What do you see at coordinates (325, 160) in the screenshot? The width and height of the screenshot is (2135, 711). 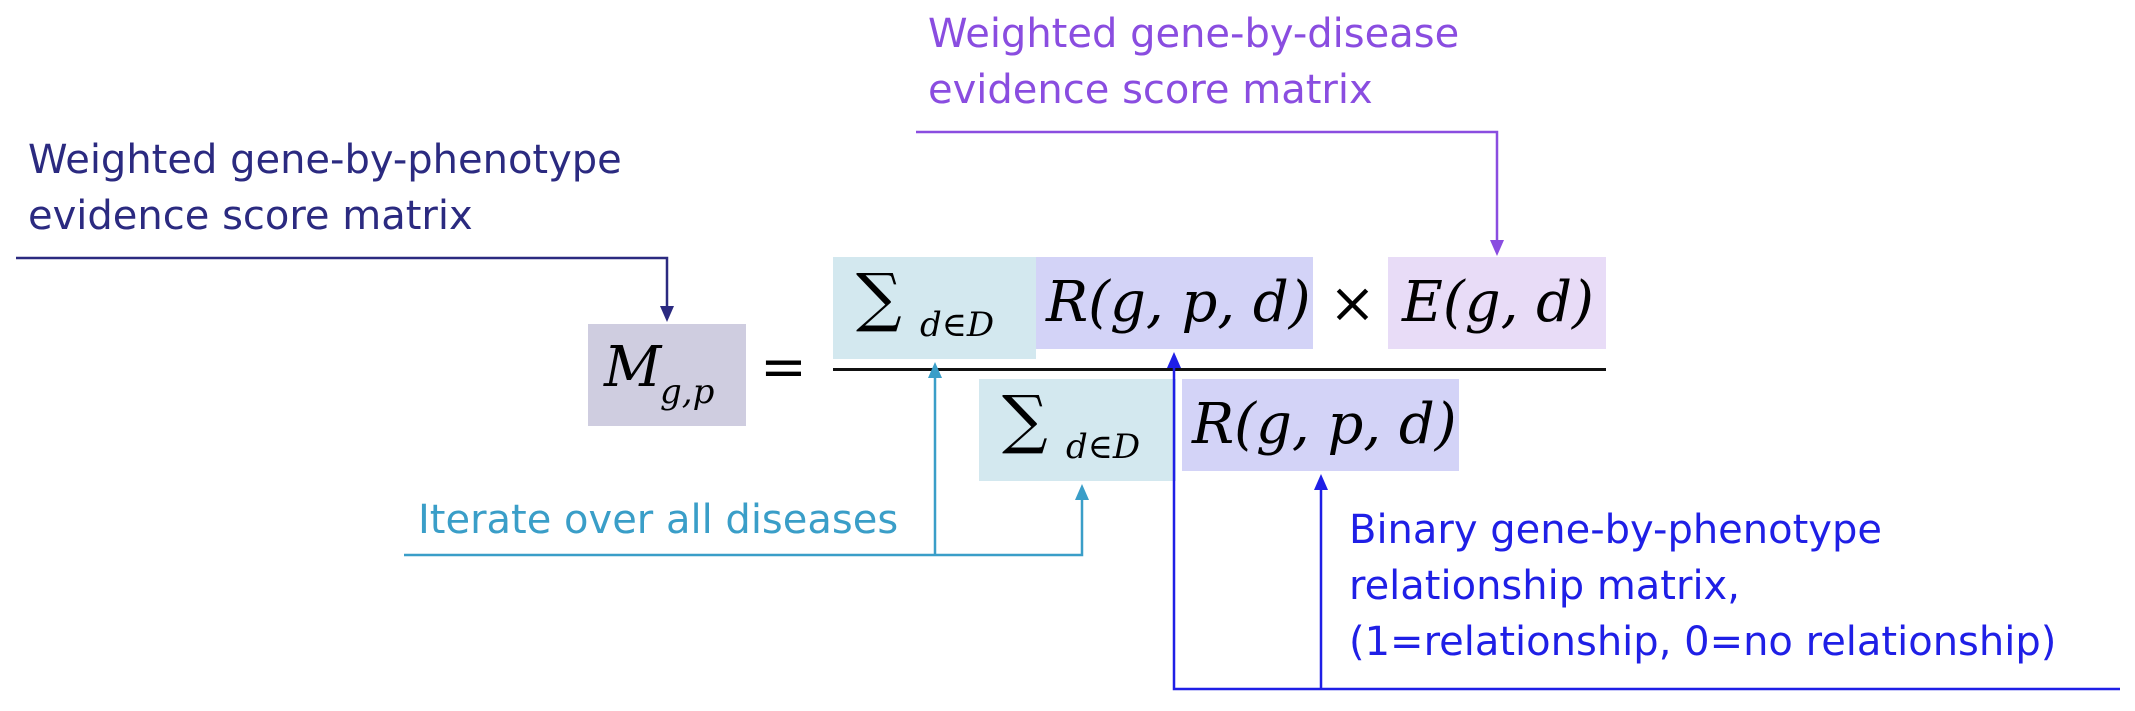 I see `phenotype-weighted-line-1: Weighted gene-by-phenotype` at bounding box center [325, 160].